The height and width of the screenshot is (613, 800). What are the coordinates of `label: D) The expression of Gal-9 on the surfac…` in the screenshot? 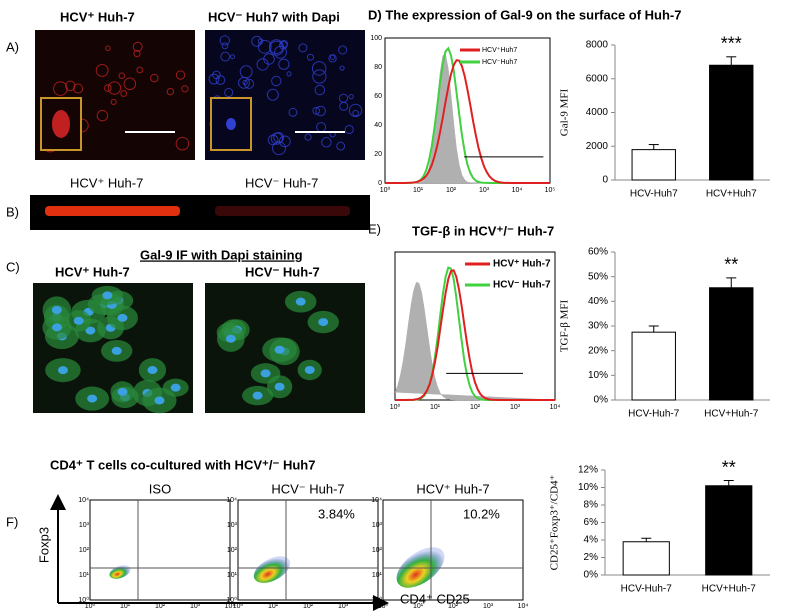 It's located at (525, 14).